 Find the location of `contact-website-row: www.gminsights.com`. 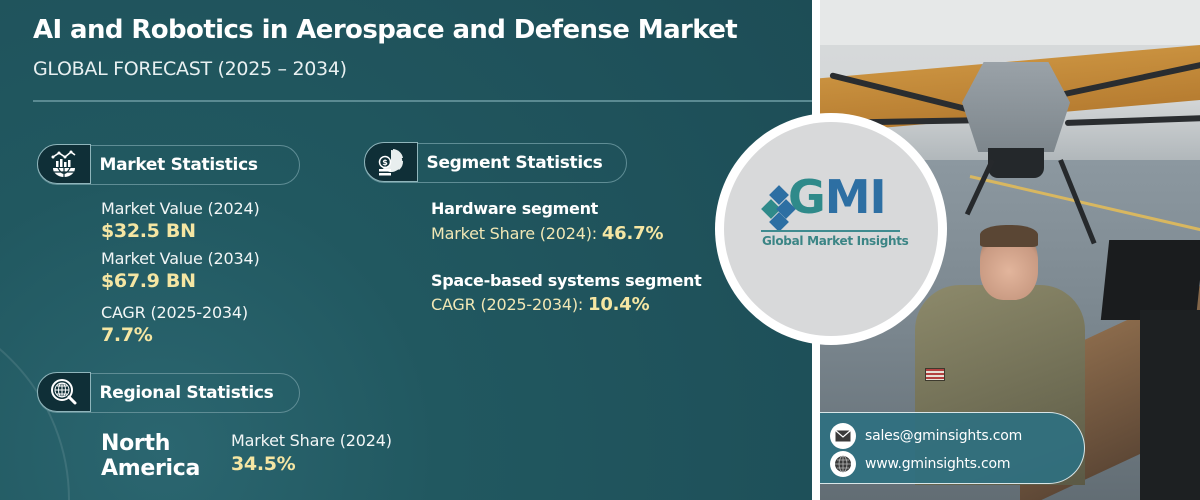

contact-website-row: www.gminsights.com is located at coordinates (920, 464).